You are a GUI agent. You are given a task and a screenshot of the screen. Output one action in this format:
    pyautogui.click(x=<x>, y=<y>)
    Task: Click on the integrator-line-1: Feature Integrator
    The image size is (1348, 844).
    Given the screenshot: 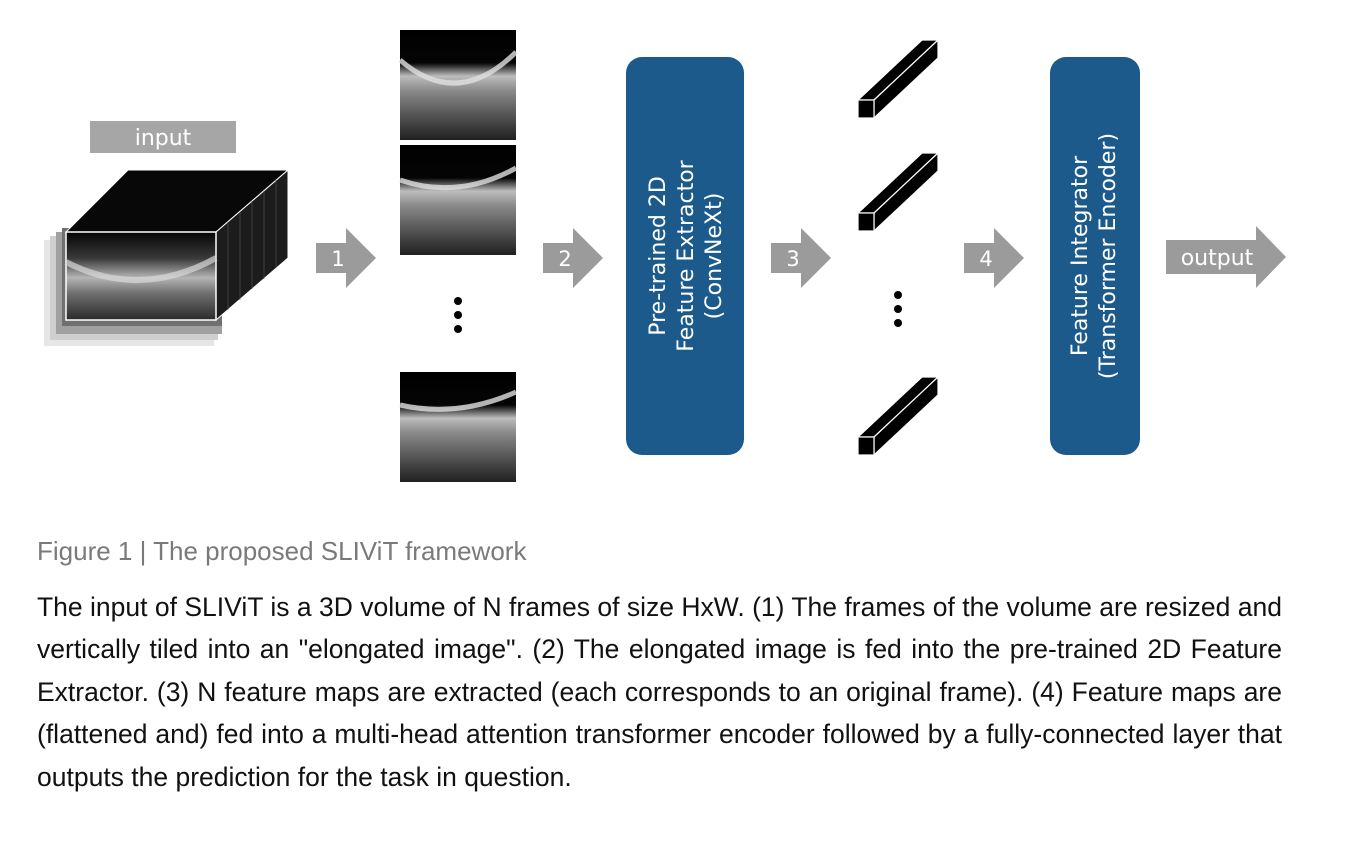 What is the action you would take?
    pyautogui.click(x=1080, y=255)
    